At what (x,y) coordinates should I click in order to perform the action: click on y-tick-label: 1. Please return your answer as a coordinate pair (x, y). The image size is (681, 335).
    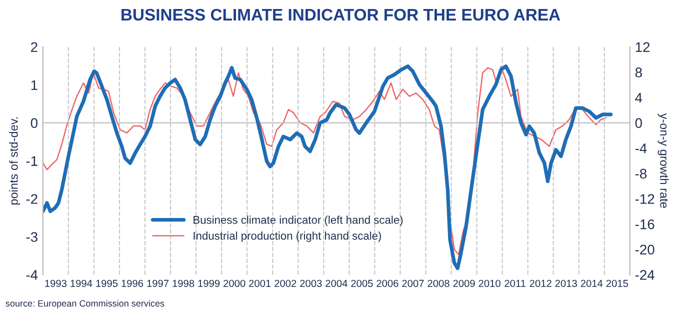
    Looking at the image, I should click on (34, 85).